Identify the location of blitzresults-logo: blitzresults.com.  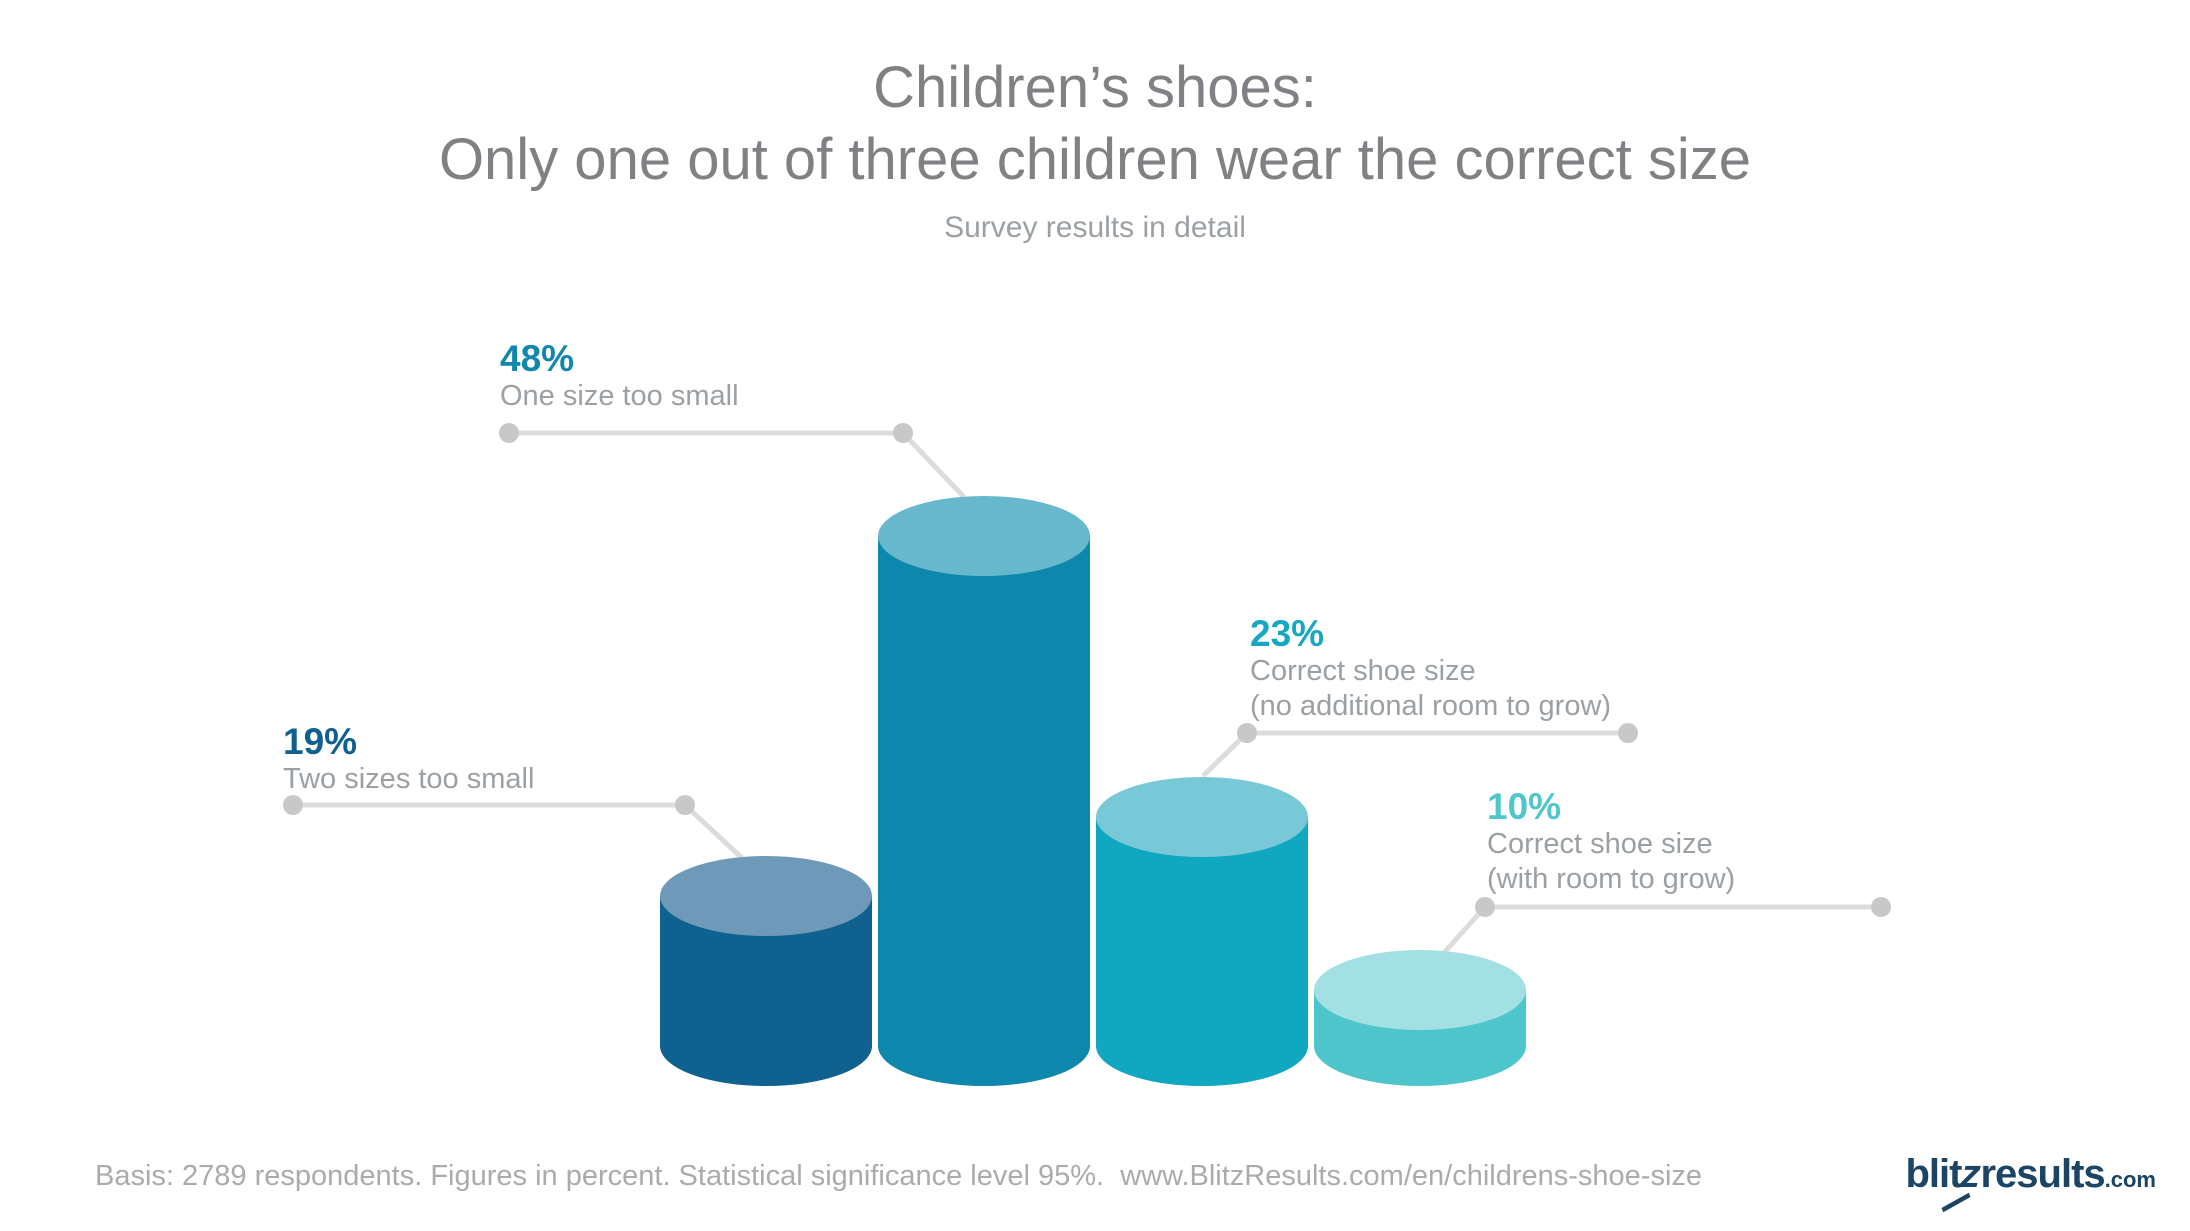
(2030, 1174).